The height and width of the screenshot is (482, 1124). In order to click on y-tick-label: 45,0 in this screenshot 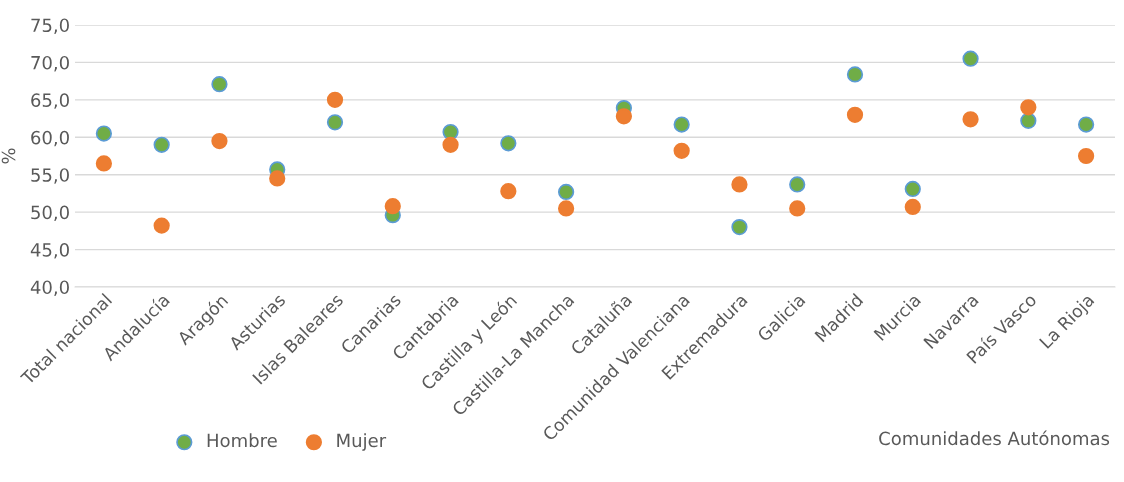, I will do `click(49, 251)`.